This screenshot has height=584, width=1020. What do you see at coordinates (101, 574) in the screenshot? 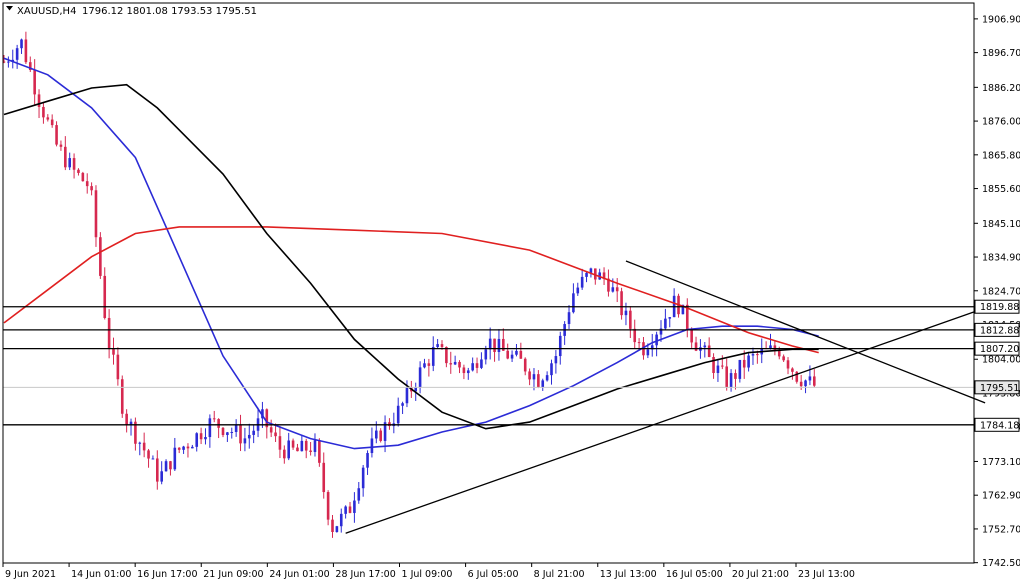
I see `x-tick-label: 14 Jun 01:00` at bounding box center [101, 574].